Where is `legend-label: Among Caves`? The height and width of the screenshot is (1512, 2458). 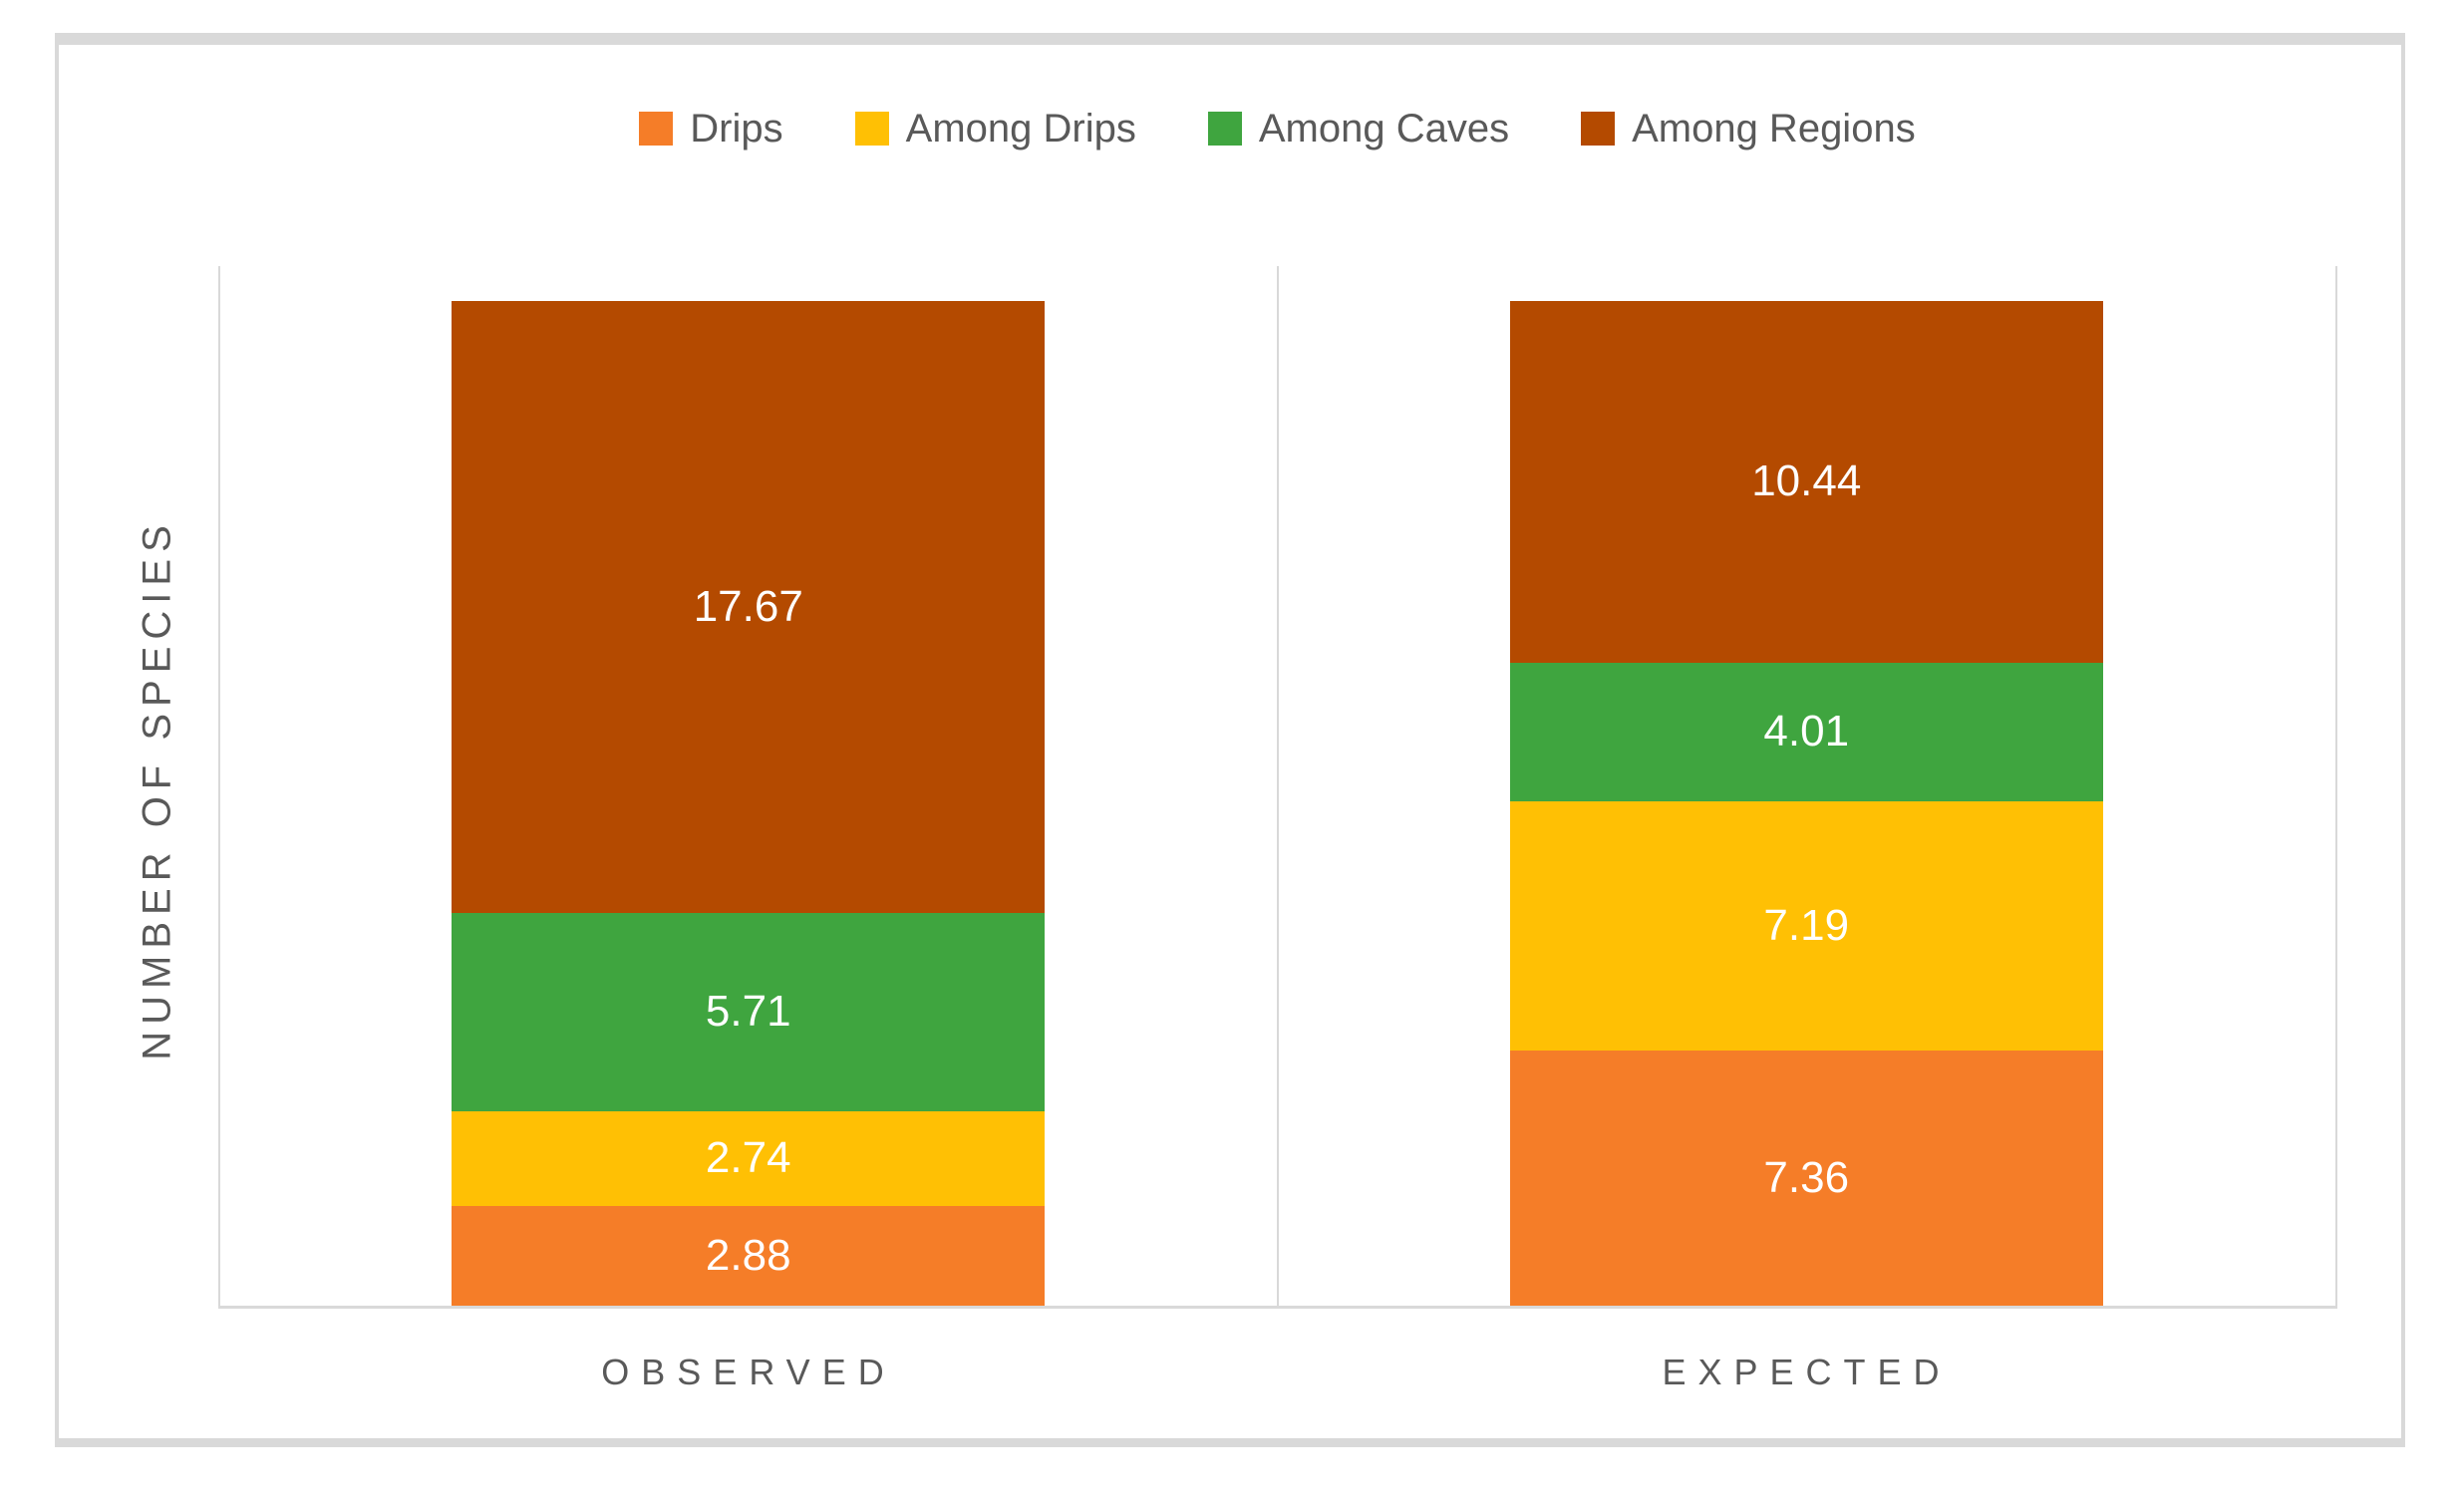 legend-label: Among Caves is located at coordinates (1384, 129).